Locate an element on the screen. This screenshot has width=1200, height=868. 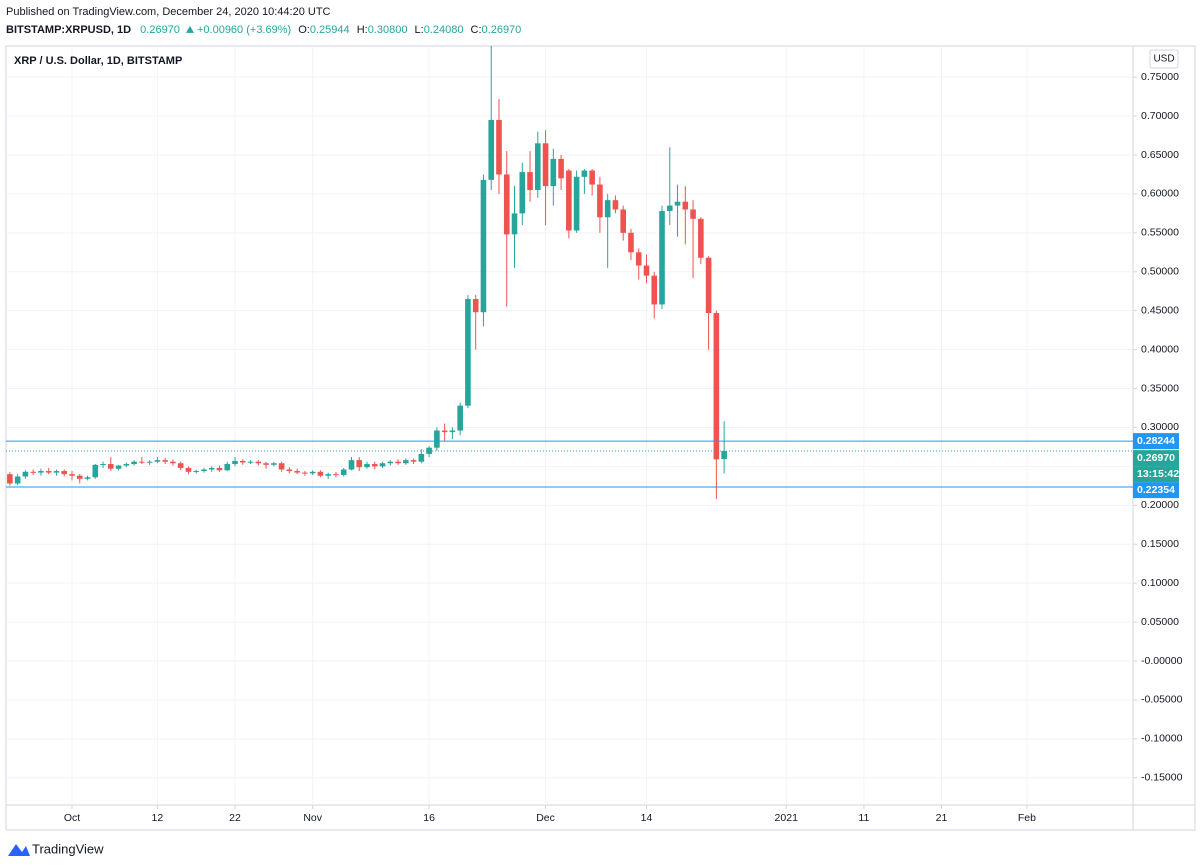
x-tick-label: Dec is located at coordinates (545, 818).